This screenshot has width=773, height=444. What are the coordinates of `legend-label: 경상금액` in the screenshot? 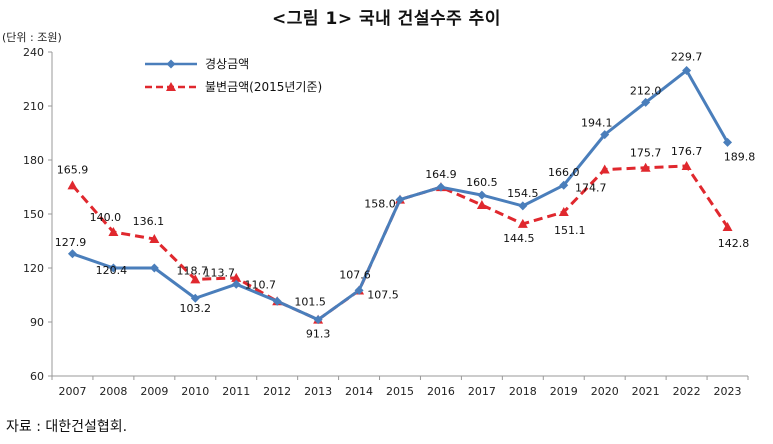 It's located at (227, 64).